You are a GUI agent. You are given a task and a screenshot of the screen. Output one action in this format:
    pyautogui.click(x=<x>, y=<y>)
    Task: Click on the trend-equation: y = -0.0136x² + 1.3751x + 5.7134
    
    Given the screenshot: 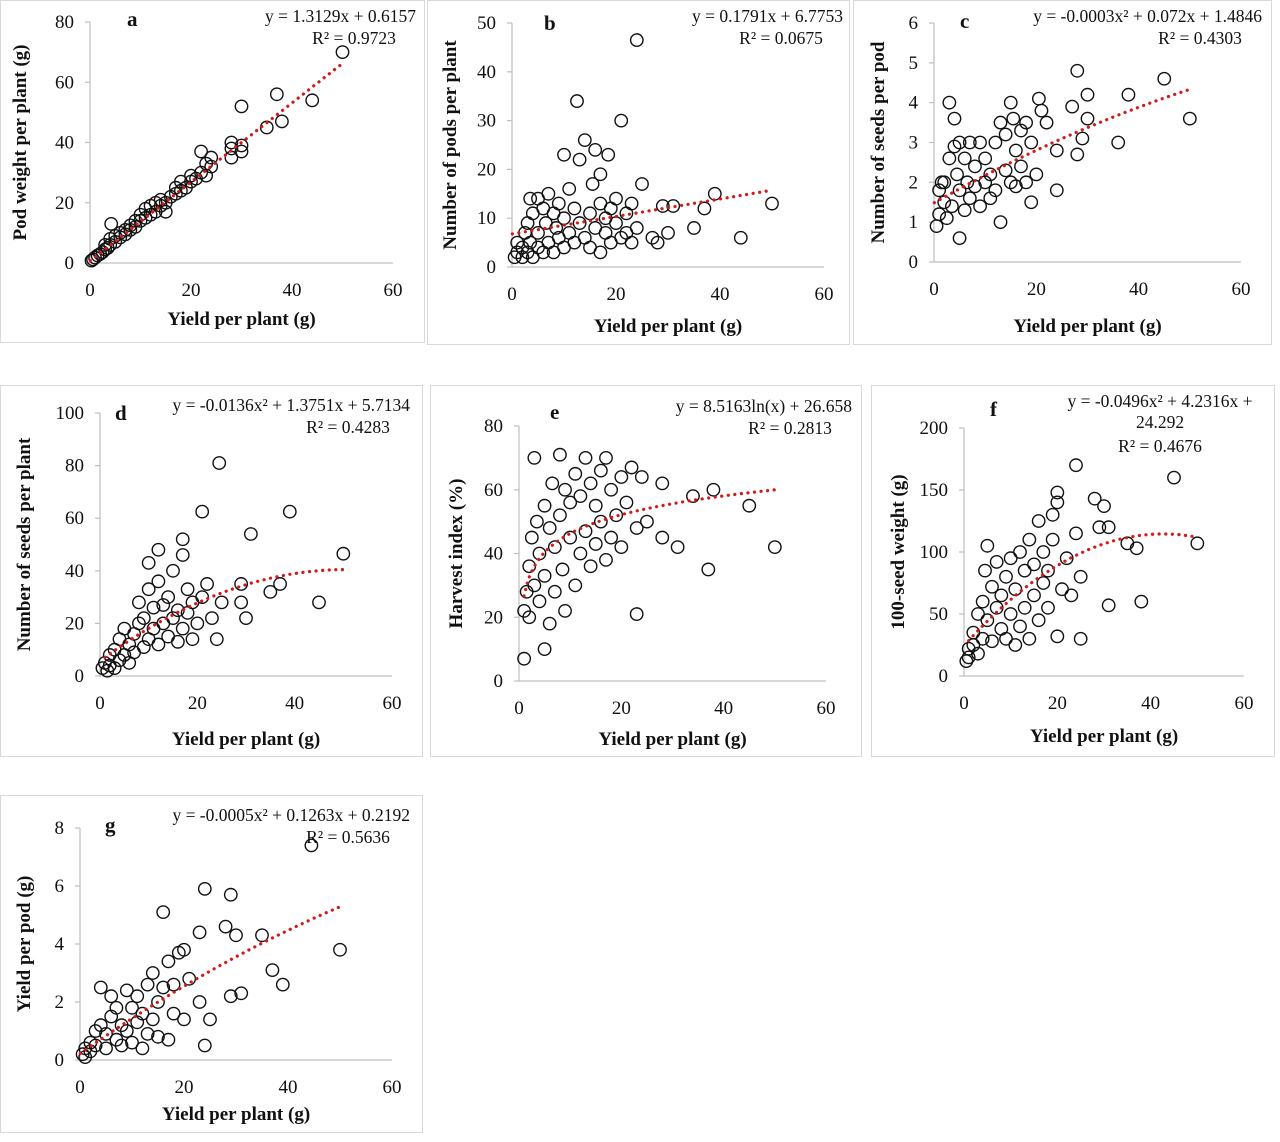 What is the action you would take?
    pyautogui.click(x=291, y=405)
    